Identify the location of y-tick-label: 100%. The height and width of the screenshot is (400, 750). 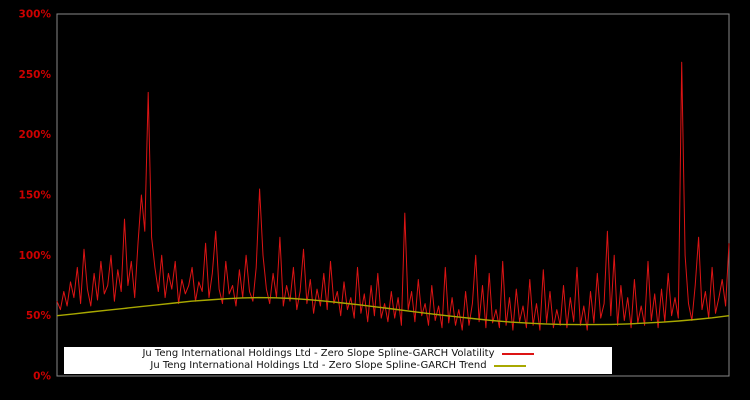
(35, 256).